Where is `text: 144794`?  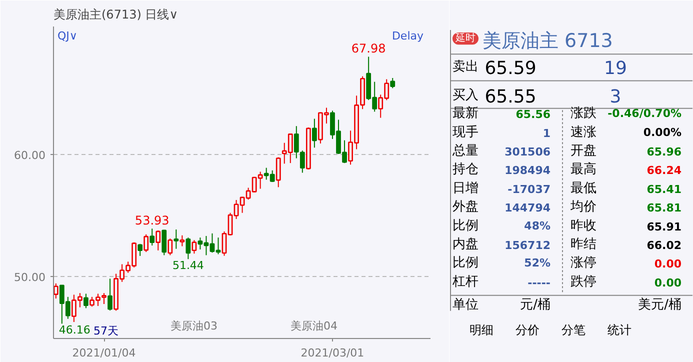
text: 144794 is located at coordinates (527, 208).